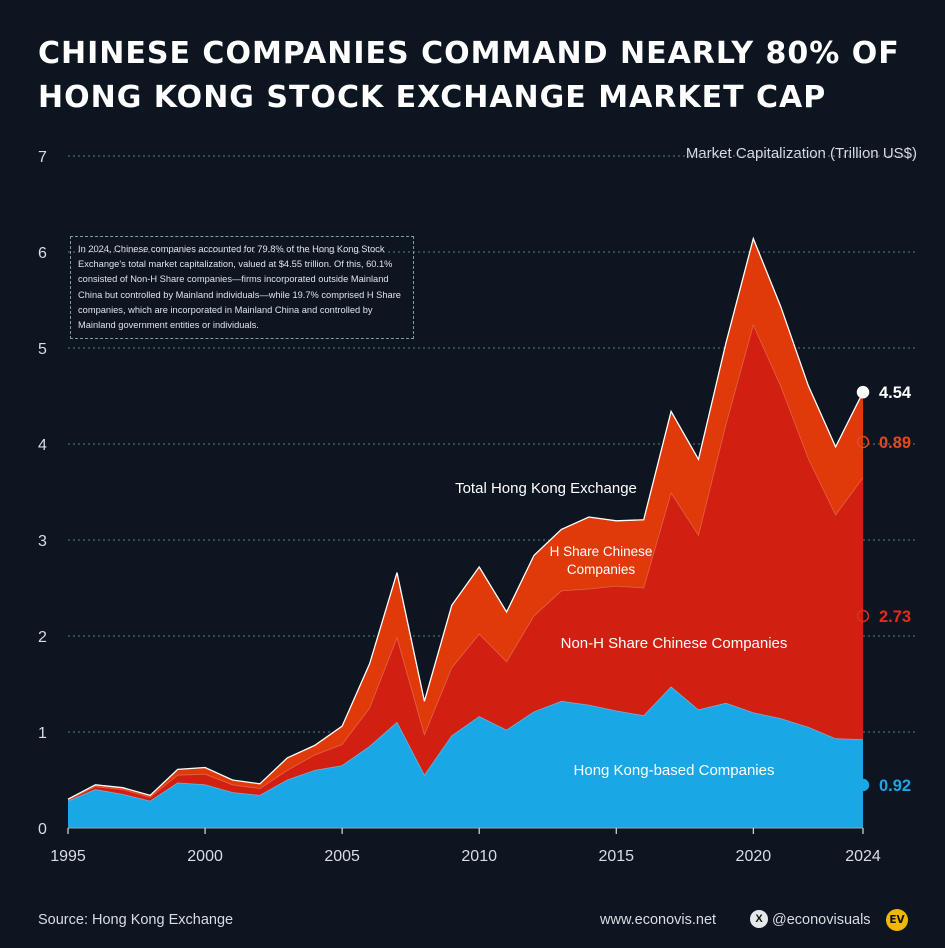 Image resolution: width=945 pixels, height=948 pixels. I want to click on end-label-3: 0.92, so click(895, 786).